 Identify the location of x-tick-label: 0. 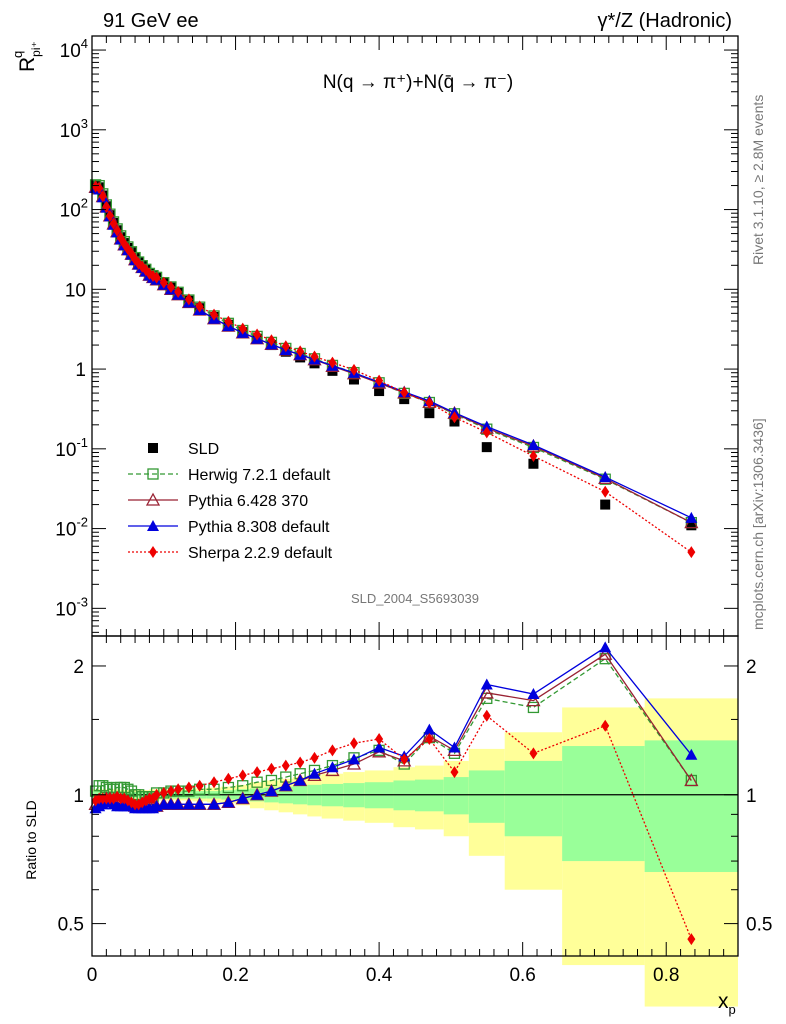
(92, 975).